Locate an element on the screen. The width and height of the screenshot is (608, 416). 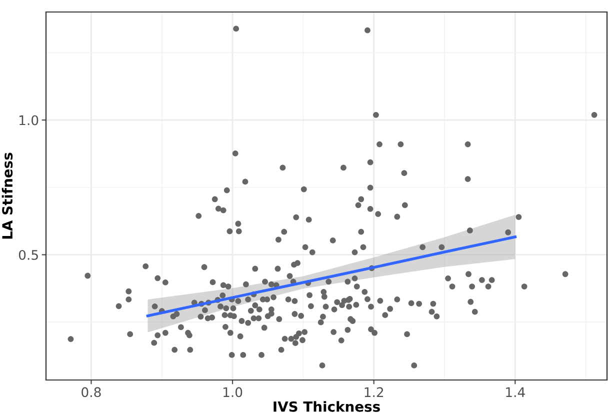
x-tick-label: 1.0 is located at coordinates (232, 392).